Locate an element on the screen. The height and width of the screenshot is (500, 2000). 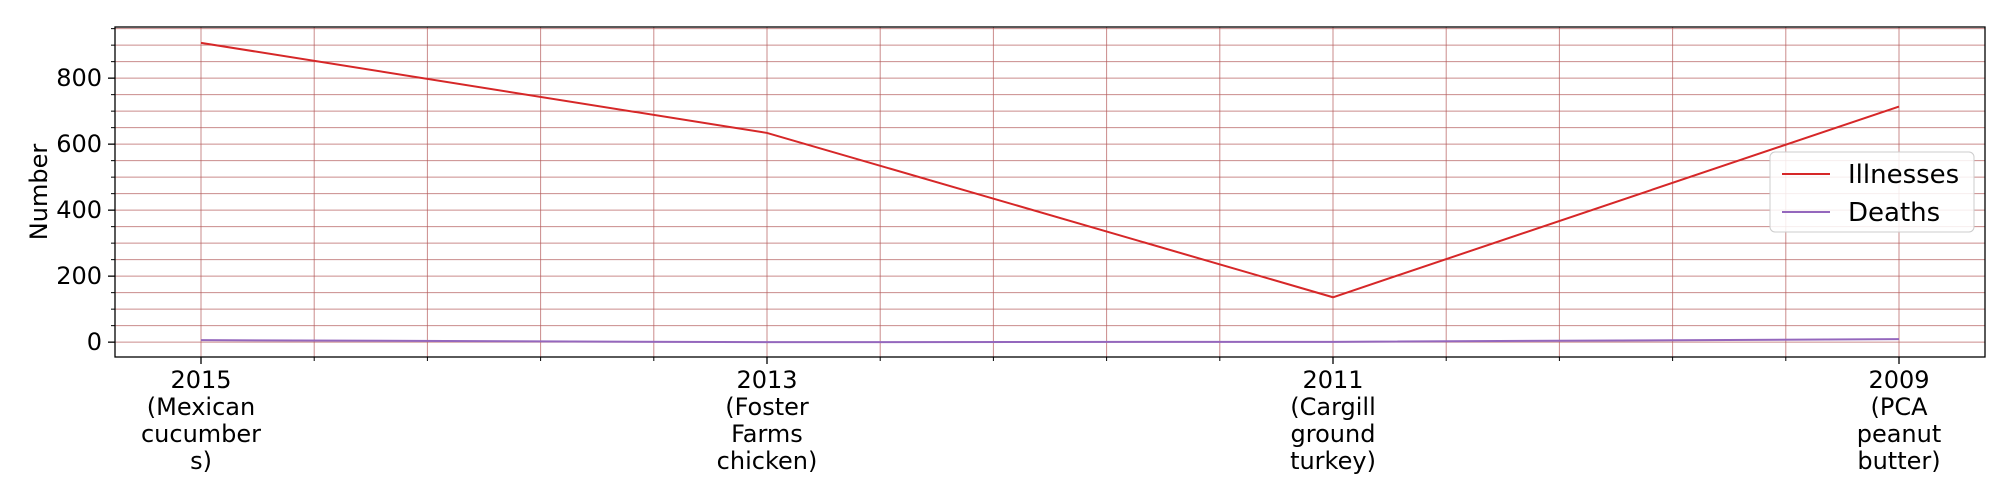
x-tick-label: 2013 (Foster Farms chicken) is located at coordinates (767, 420).